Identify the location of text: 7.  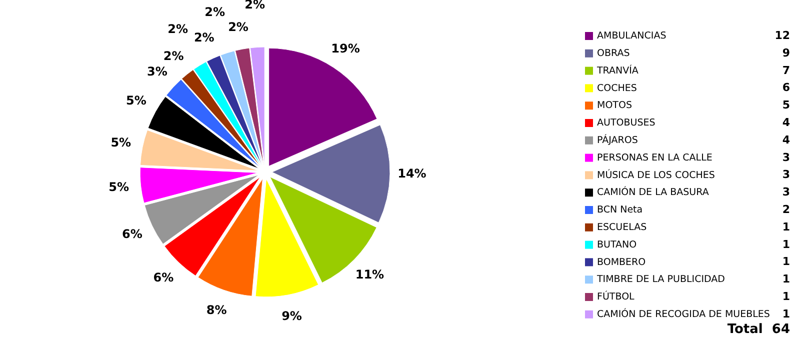
(786, 70).